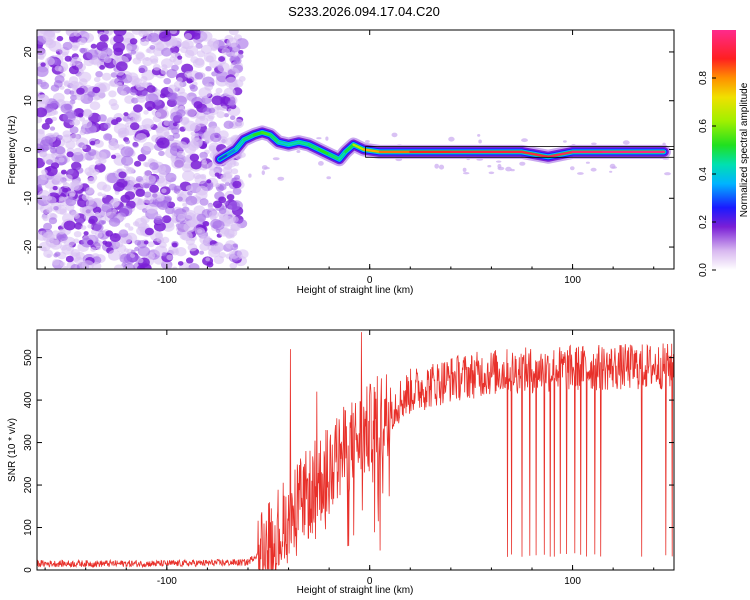  I want to click on snr-xtick-label: 0, so click(370, 581).